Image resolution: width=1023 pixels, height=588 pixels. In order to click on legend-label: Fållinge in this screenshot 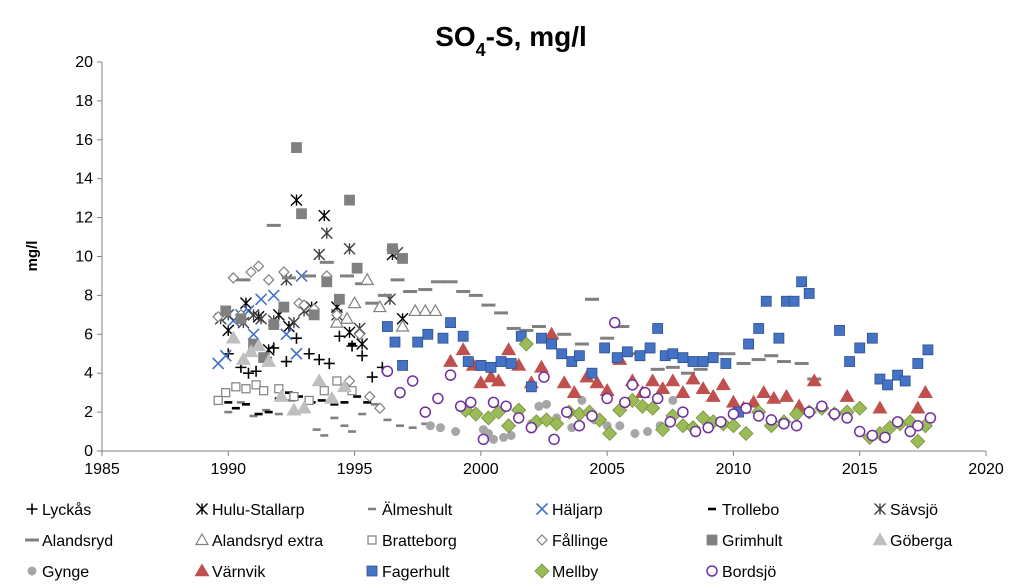, I will do `click(580, 541)`.